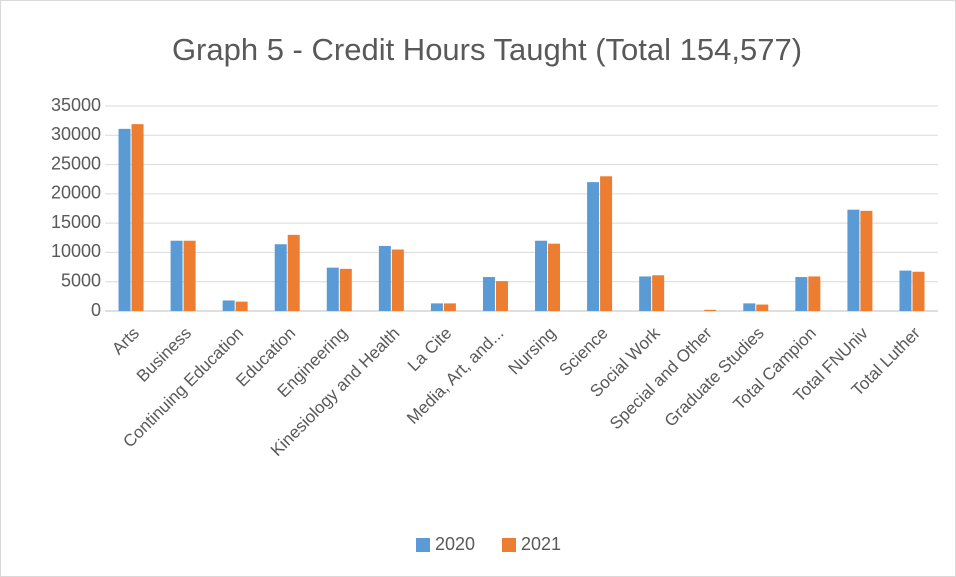 This screenshot has height=577, width=956. I want to click on legend-label: 2020, so click(455, 544).